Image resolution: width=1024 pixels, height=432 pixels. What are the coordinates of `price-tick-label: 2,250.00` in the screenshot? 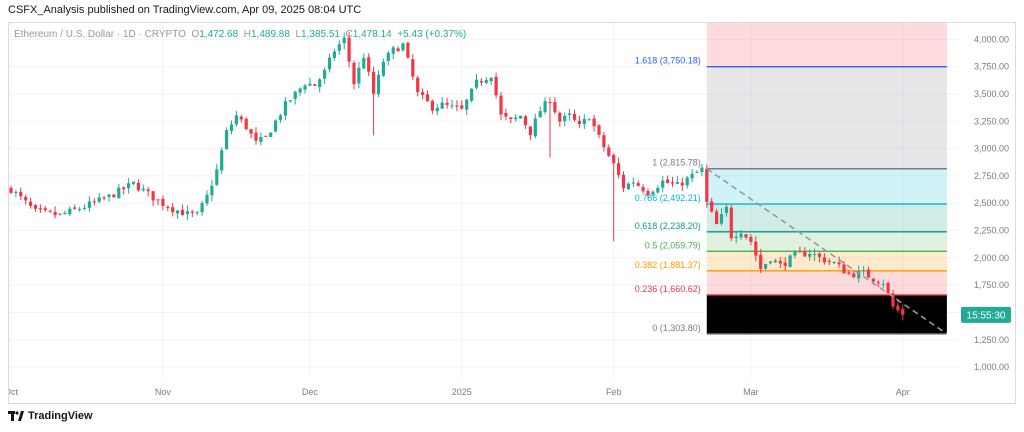 It's located at (991, 231).